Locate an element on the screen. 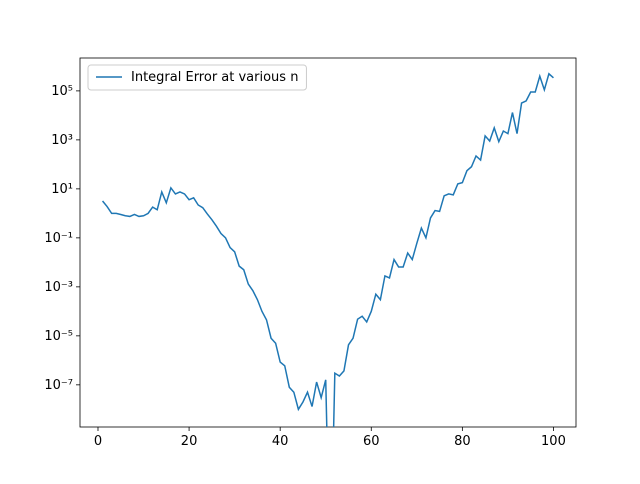 This screenshot has height=484, width=640. y-tick-label: 10⁻¹ is located at coordinates (58, 238).